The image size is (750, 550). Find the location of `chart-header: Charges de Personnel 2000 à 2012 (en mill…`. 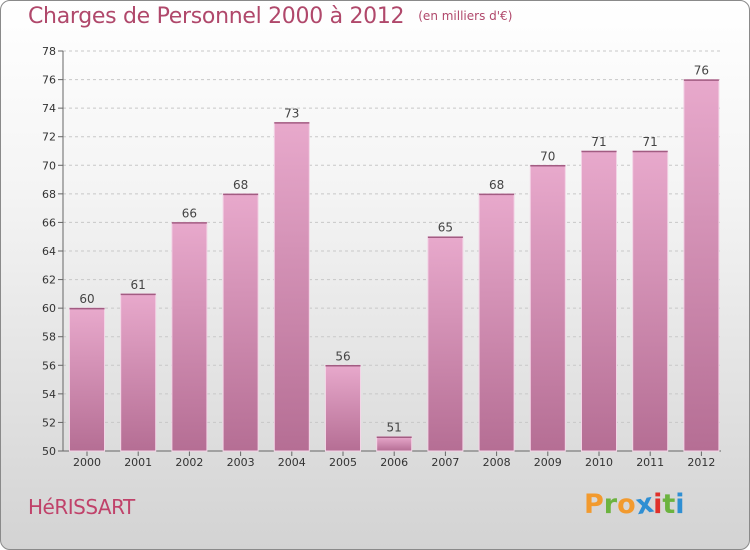

chart-header: Charges de Personnel 2000 à 2012 (en mill… is located at coordinates (270, 16).